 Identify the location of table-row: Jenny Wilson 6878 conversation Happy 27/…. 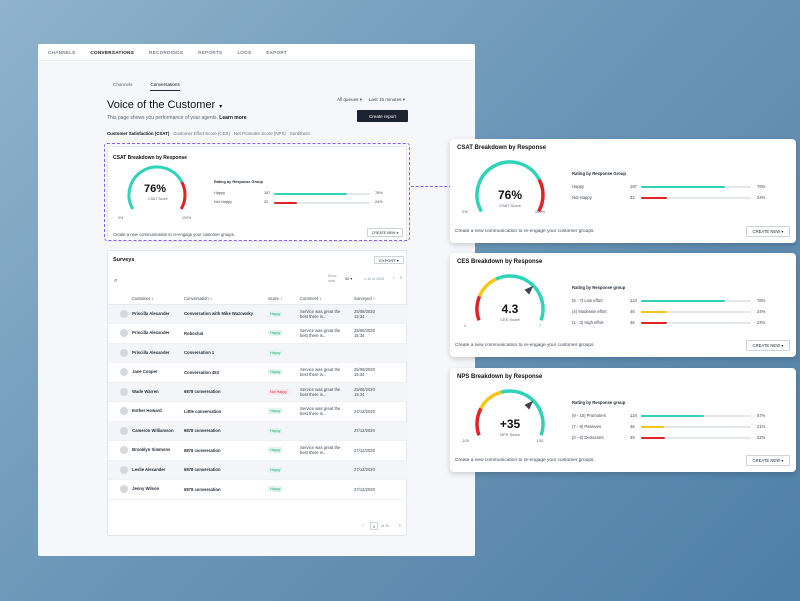
(258, 489).